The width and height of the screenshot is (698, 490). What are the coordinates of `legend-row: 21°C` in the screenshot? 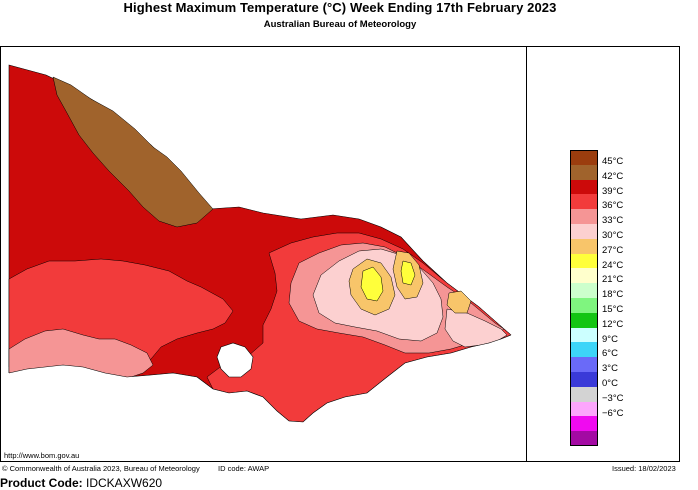 It's located at (605, 277).